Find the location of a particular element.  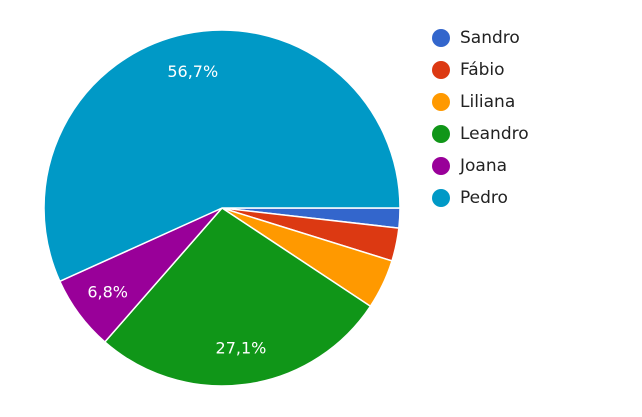

legend-label: Sandro is located at coordinates (490, 38).